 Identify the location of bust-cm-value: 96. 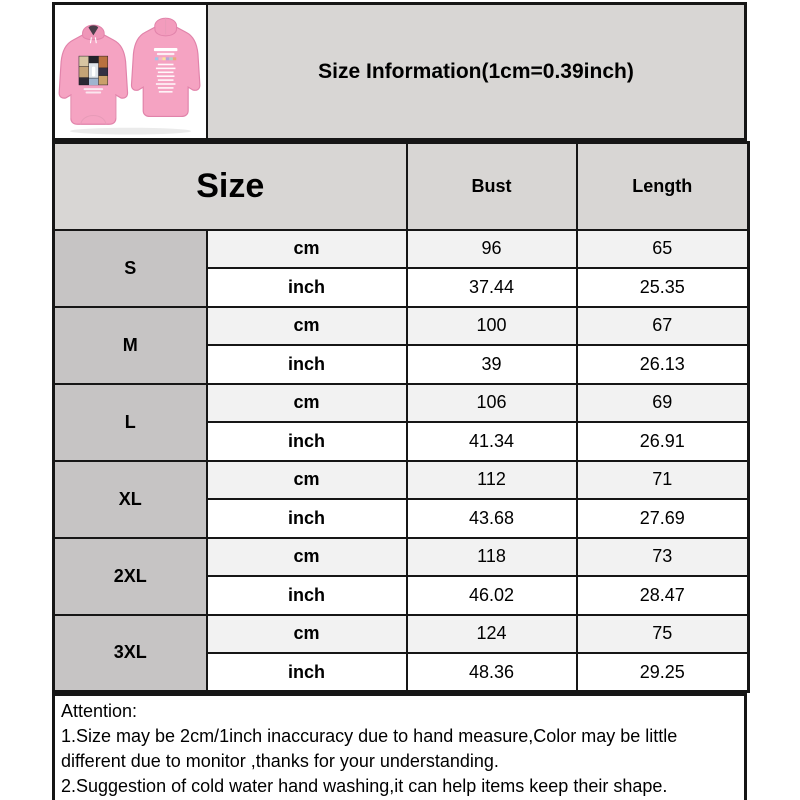
(491, 248).